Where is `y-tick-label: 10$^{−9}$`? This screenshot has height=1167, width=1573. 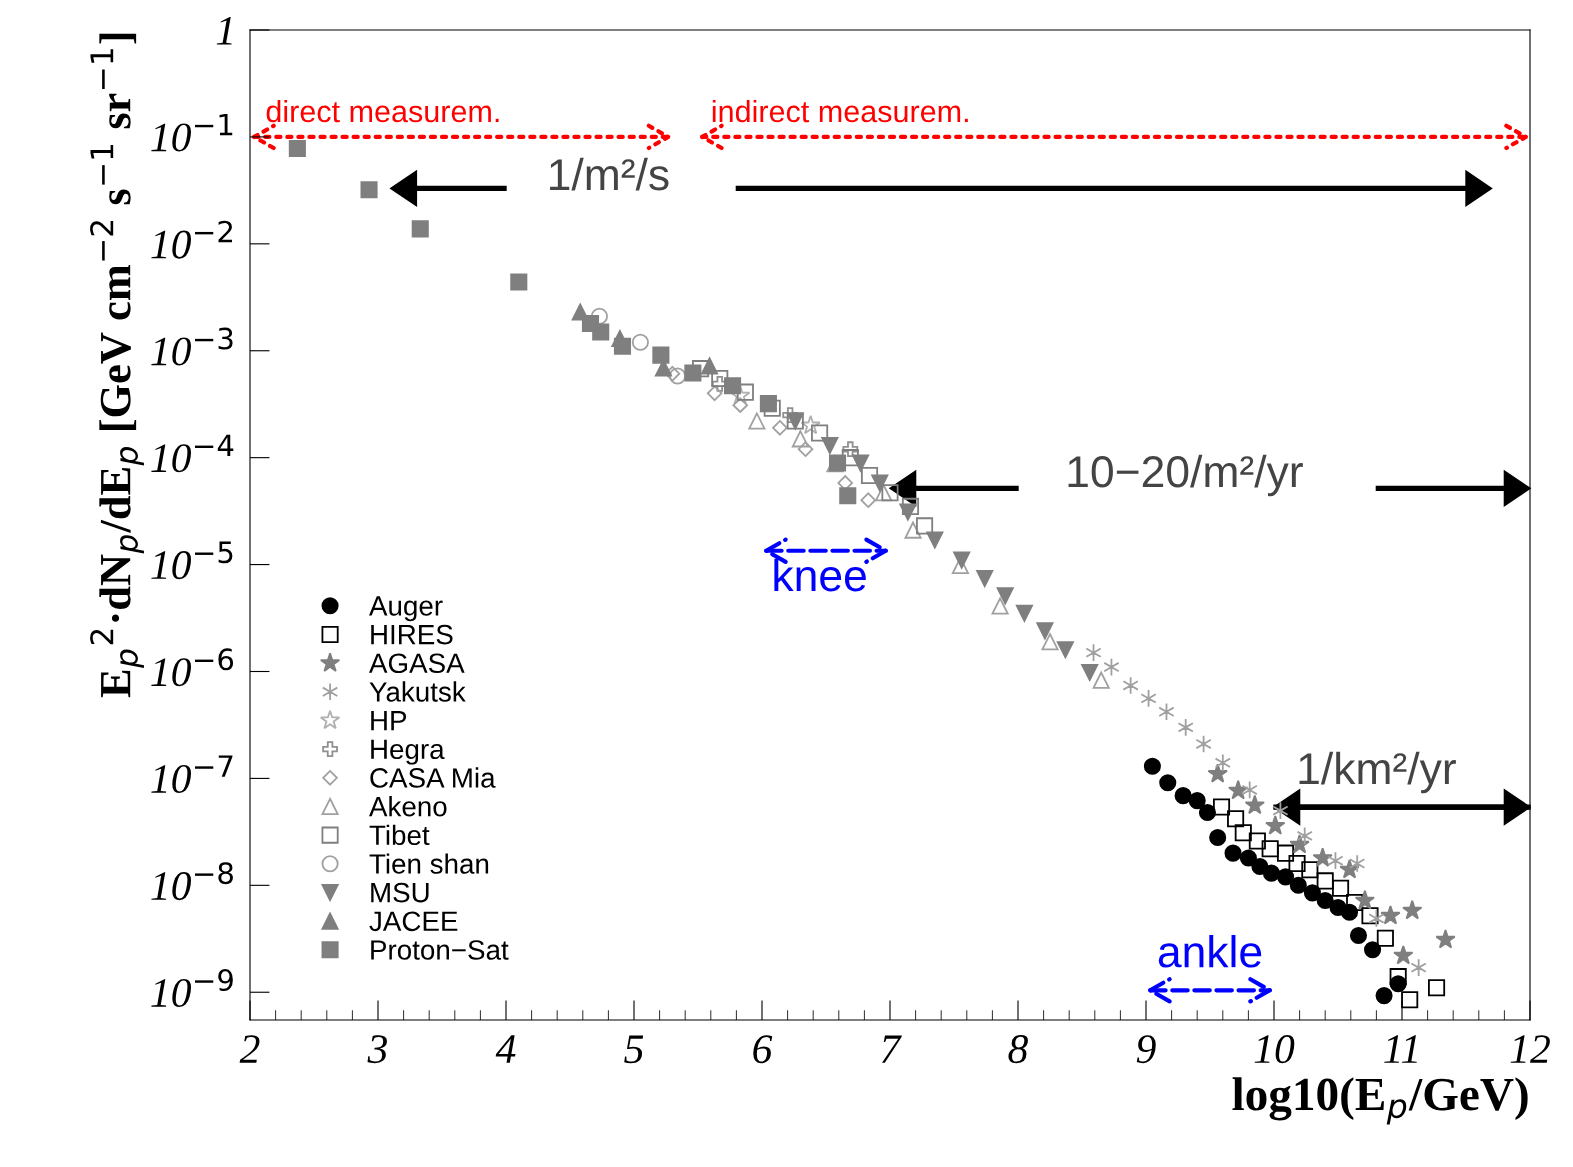
y-tick-label: 10$^{−9}$ is located at coordinates (192, 988).